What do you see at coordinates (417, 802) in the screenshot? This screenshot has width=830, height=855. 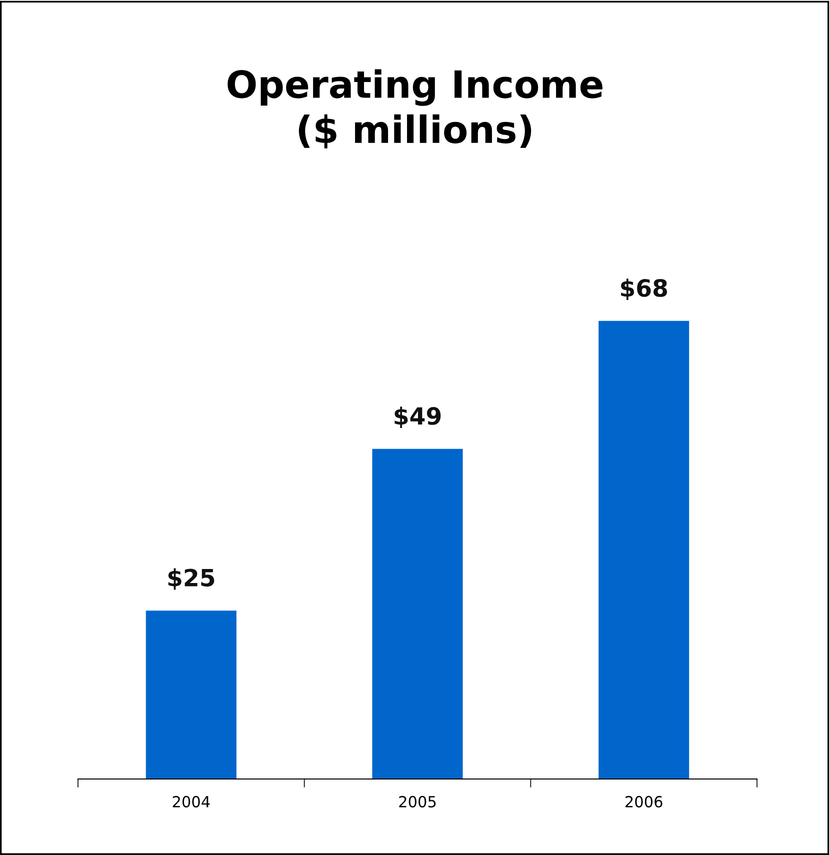 I see `x-tick-label: 2005` at bounding box center [417, 802].